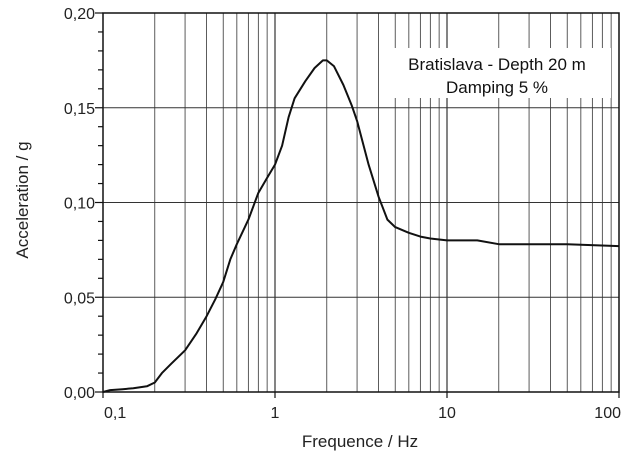  I want to click on annotation-background, so click(497, 73).